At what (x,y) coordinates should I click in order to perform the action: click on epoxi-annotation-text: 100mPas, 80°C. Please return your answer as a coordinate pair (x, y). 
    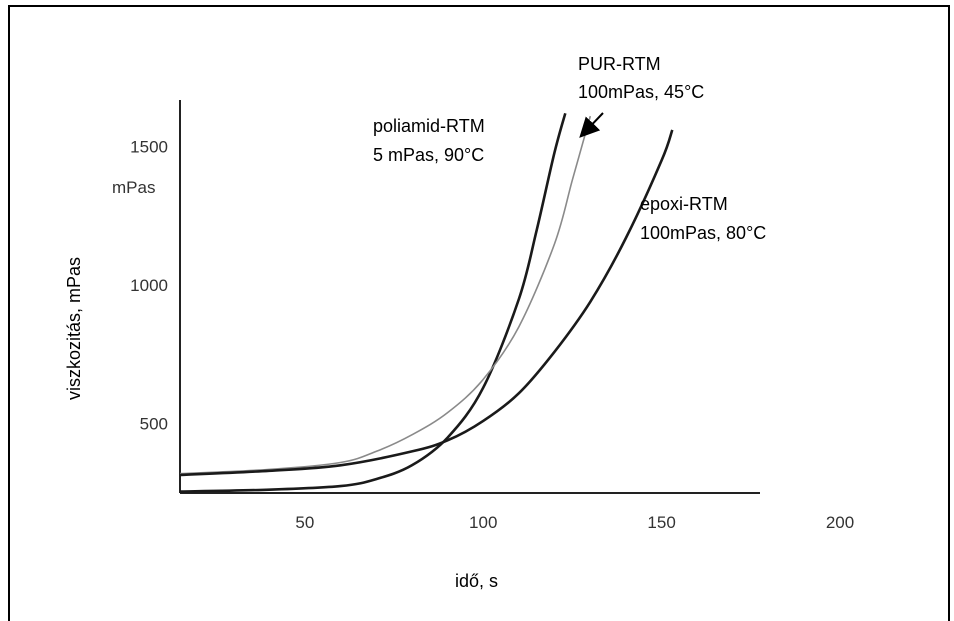
    Looking at the image, I should click on (703, 233).